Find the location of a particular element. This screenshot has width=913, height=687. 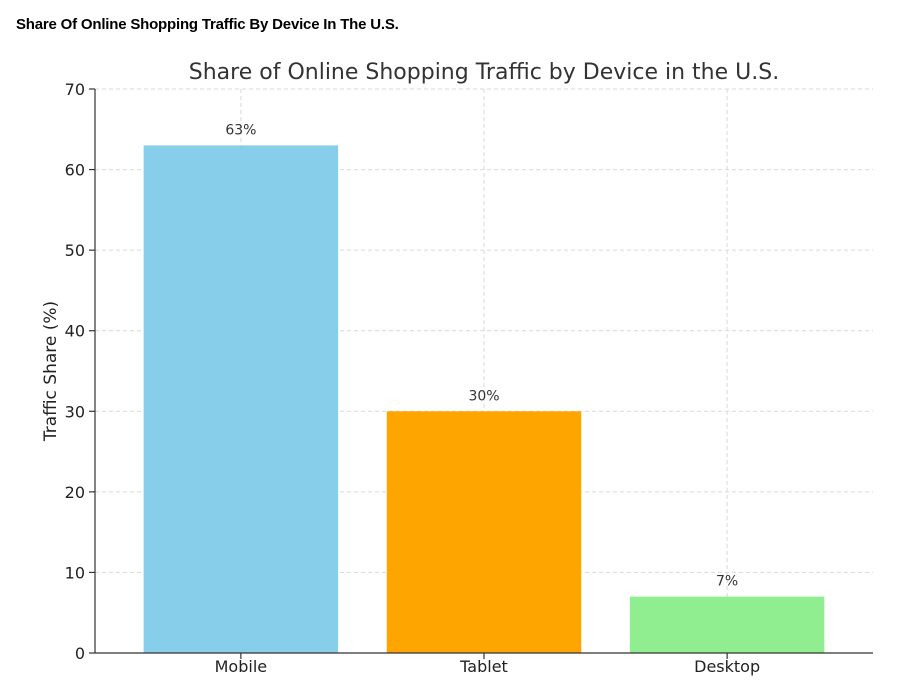

y-axis-label: Traffic Share (%) is located at coordinates (51, 371).